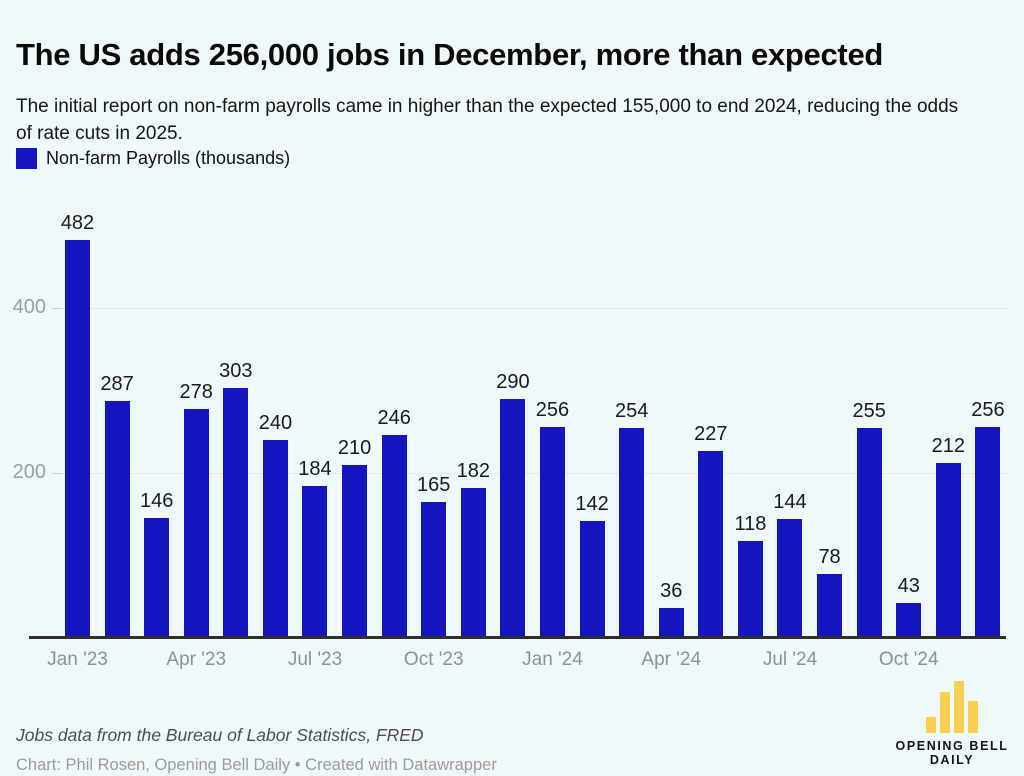 The image size is (1024, 776). I want to click on x-axis-tick-label: Jul '24, so click(790, 659).